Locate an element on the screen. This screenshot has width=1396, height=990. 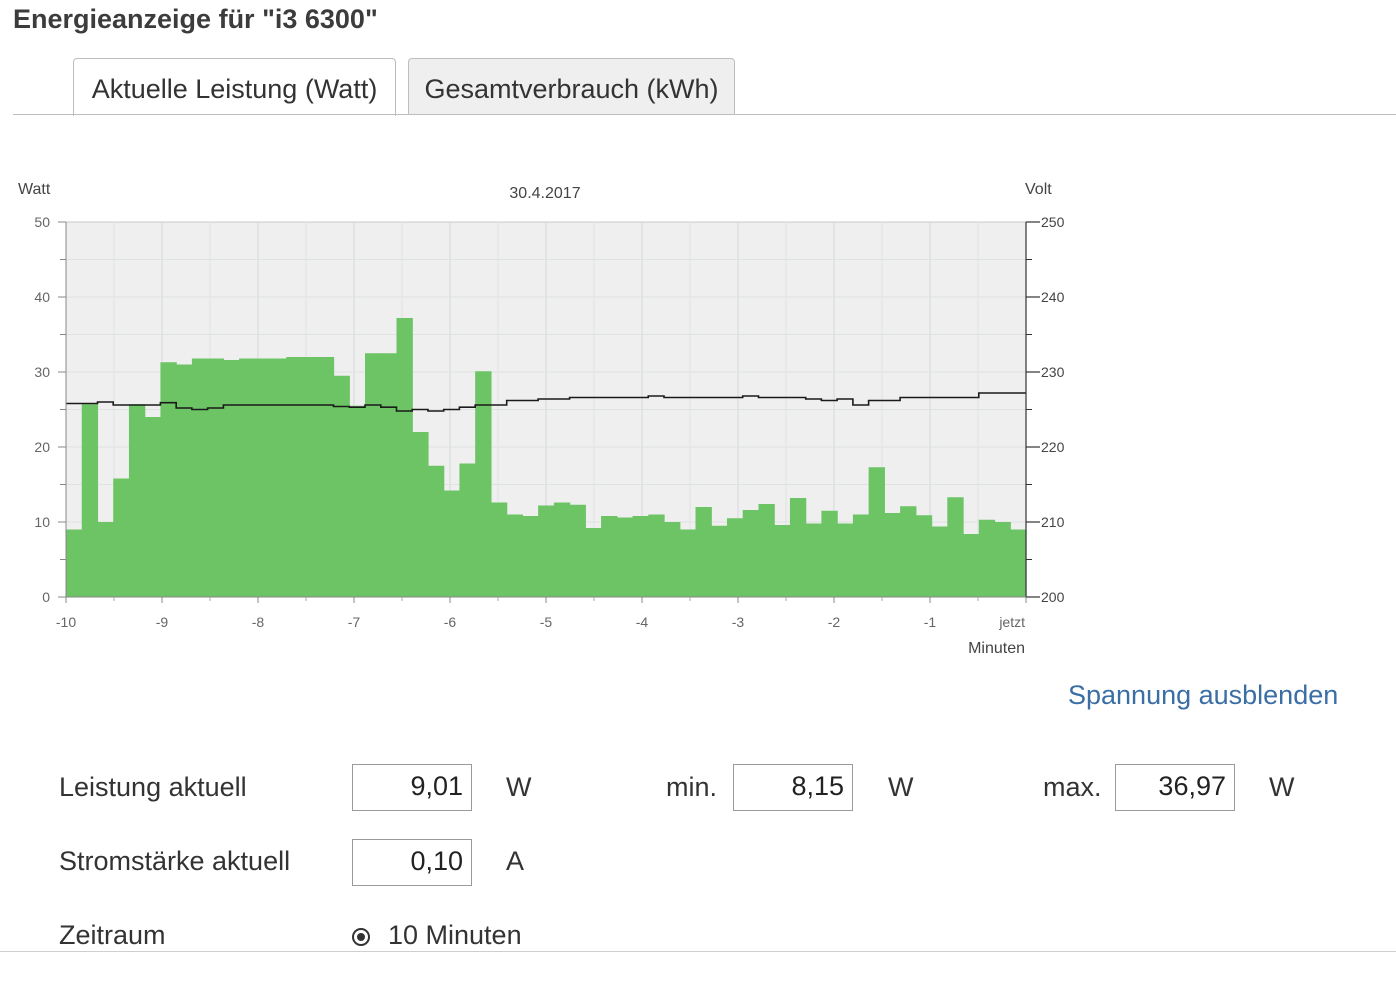
x-tick-label: -6 is located at coordinates (450, 622).